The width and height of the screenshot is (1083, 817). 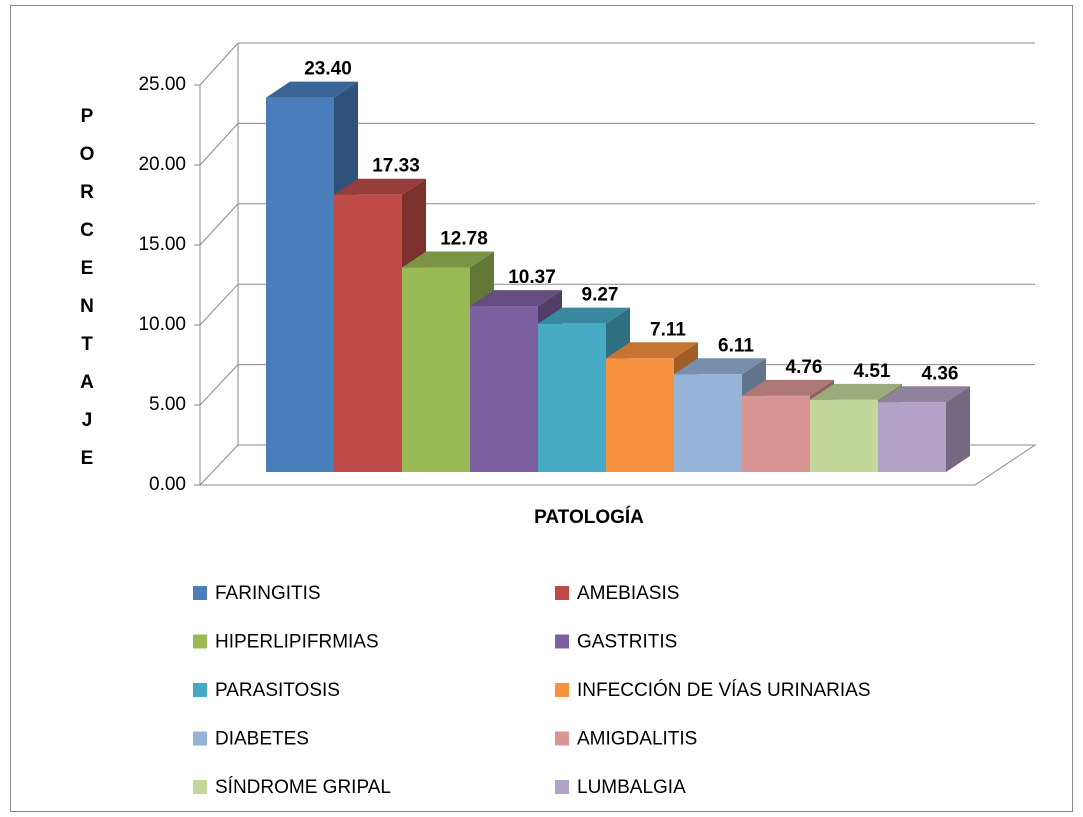 I want to click on data-label: 9.27, so click(x=600, y=295).